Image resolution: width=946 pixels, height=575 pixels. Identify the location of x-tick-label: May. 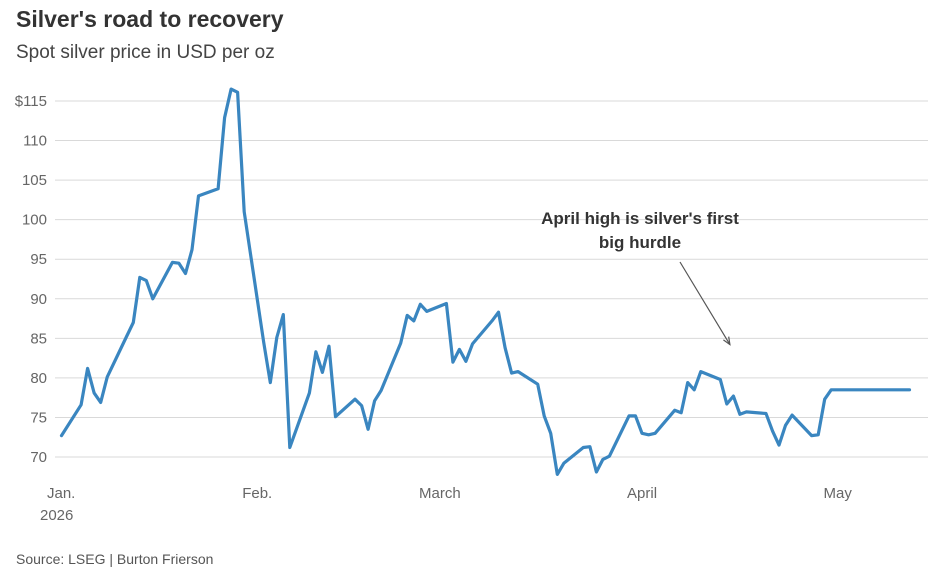
(838, 493).